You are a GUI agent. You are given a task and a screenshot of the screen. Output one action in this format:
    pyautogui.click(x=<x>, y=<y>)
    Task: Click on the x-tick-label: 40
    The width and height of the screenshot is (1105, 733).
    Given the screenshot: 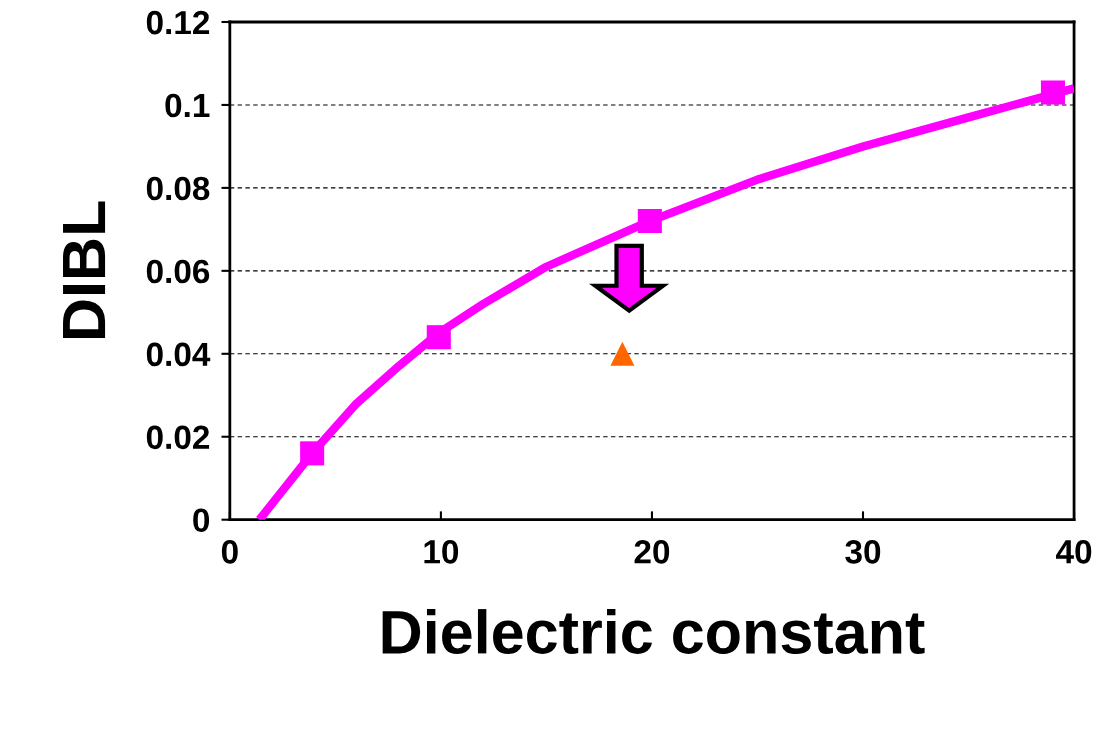 What is the action you would take?
    pyautogui.click(x=1074, y=552)
    